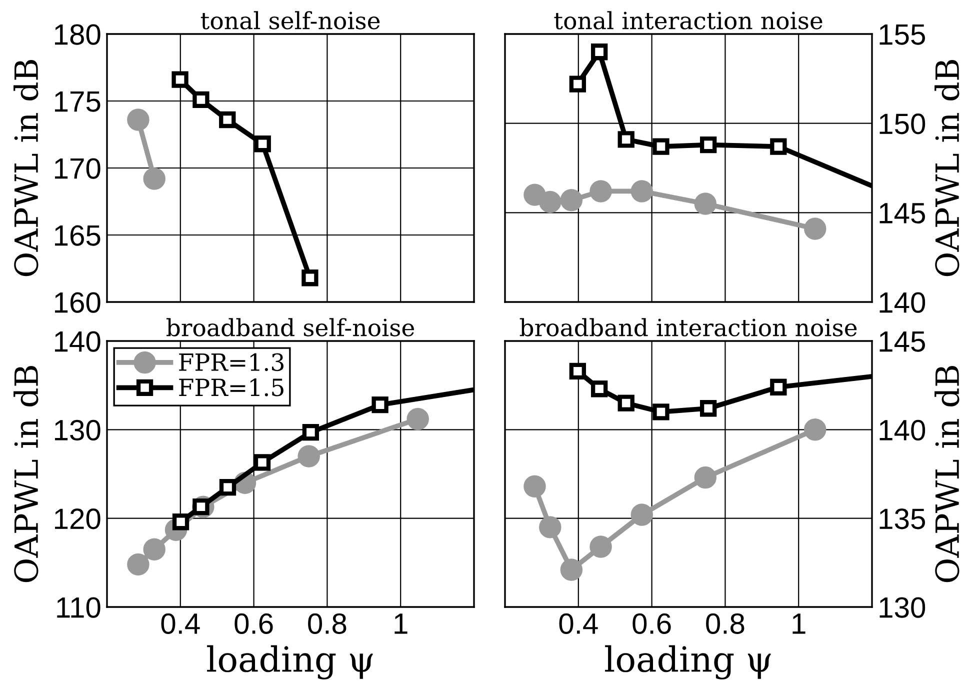  Describe the element at coordinates (902, 519) in the screenshot. I see `y2-tick-label: 135` at that location.